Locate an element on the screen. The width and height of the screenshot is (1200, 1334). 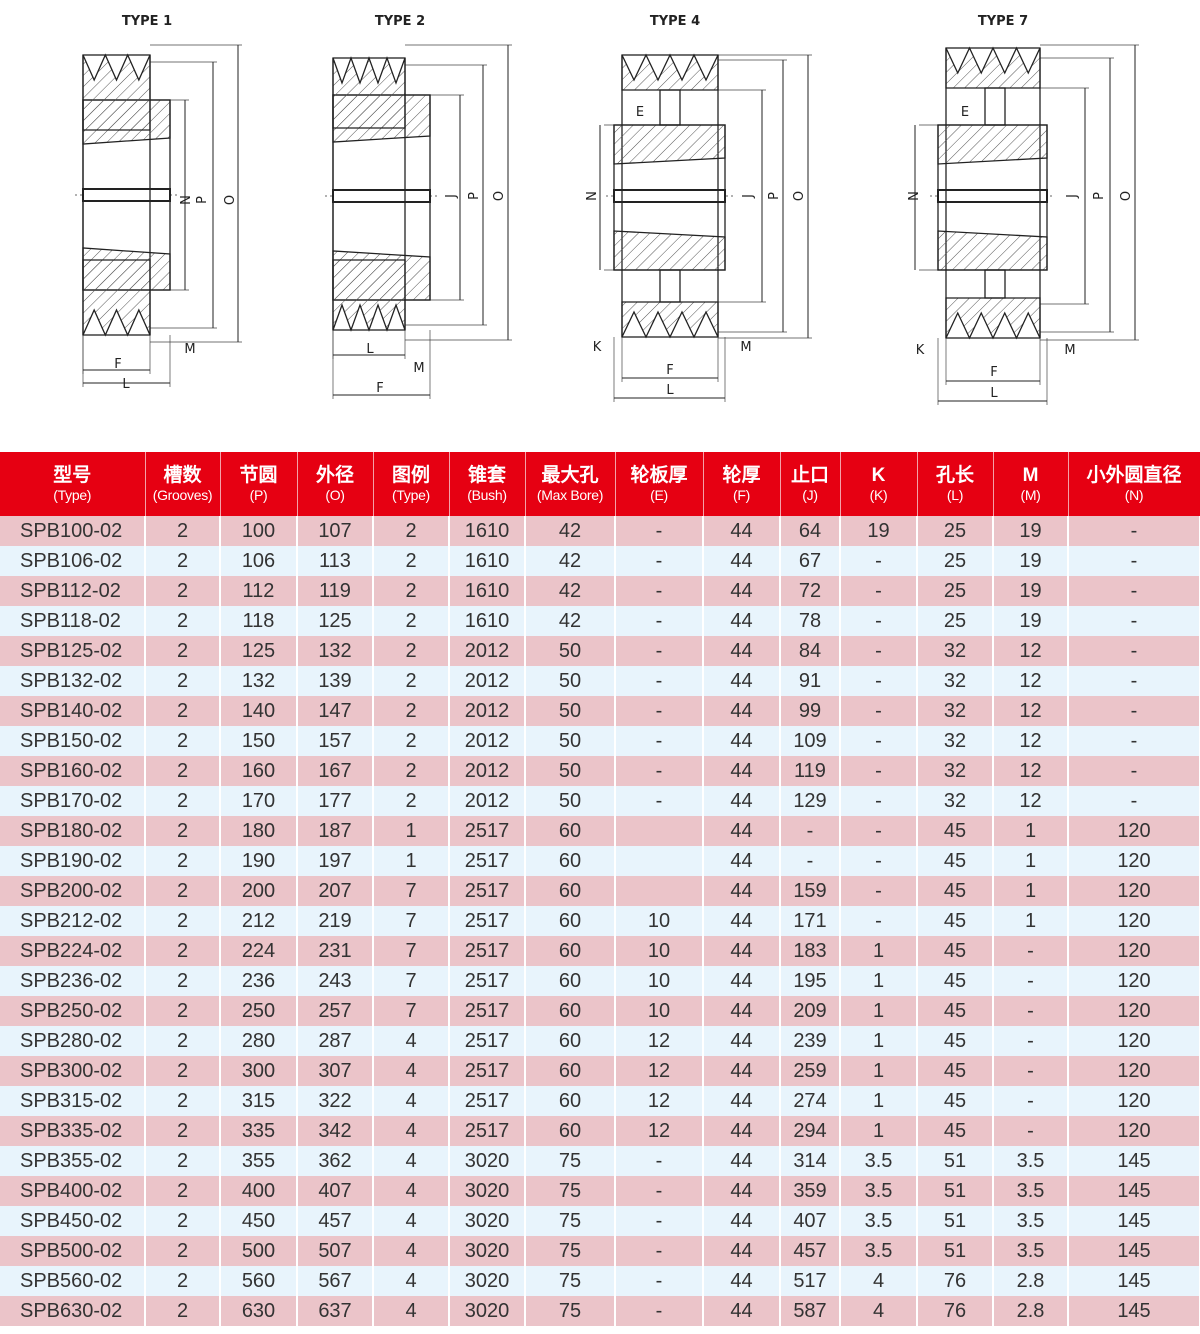
column-header: 锥套 (Bush) is located at coordinates (487, 484).